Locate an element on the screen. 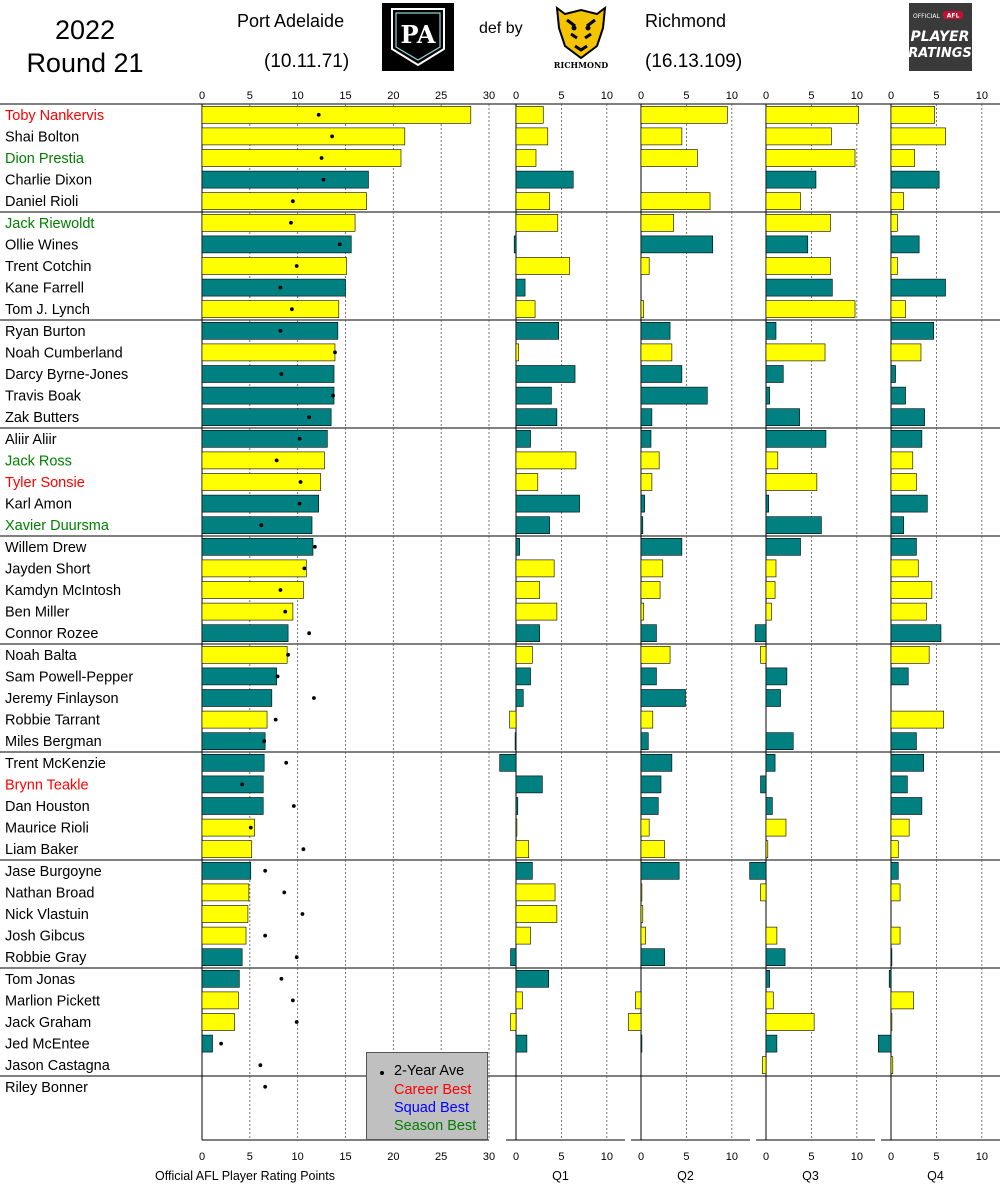 Image resolution: width=1000 pixels, height=1200 pixels. svg-text: PA is located at coordinates (418, 34).